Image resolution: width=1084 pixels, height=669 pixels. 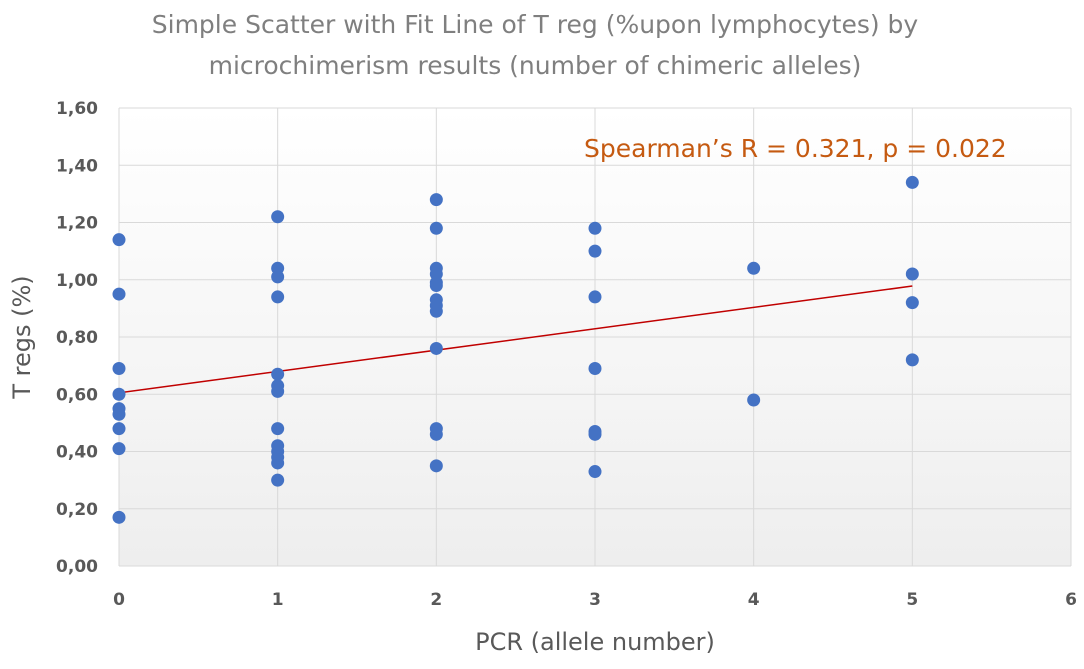 I want to click on y-tick-label: 1,40, so click(x=77, y=166).